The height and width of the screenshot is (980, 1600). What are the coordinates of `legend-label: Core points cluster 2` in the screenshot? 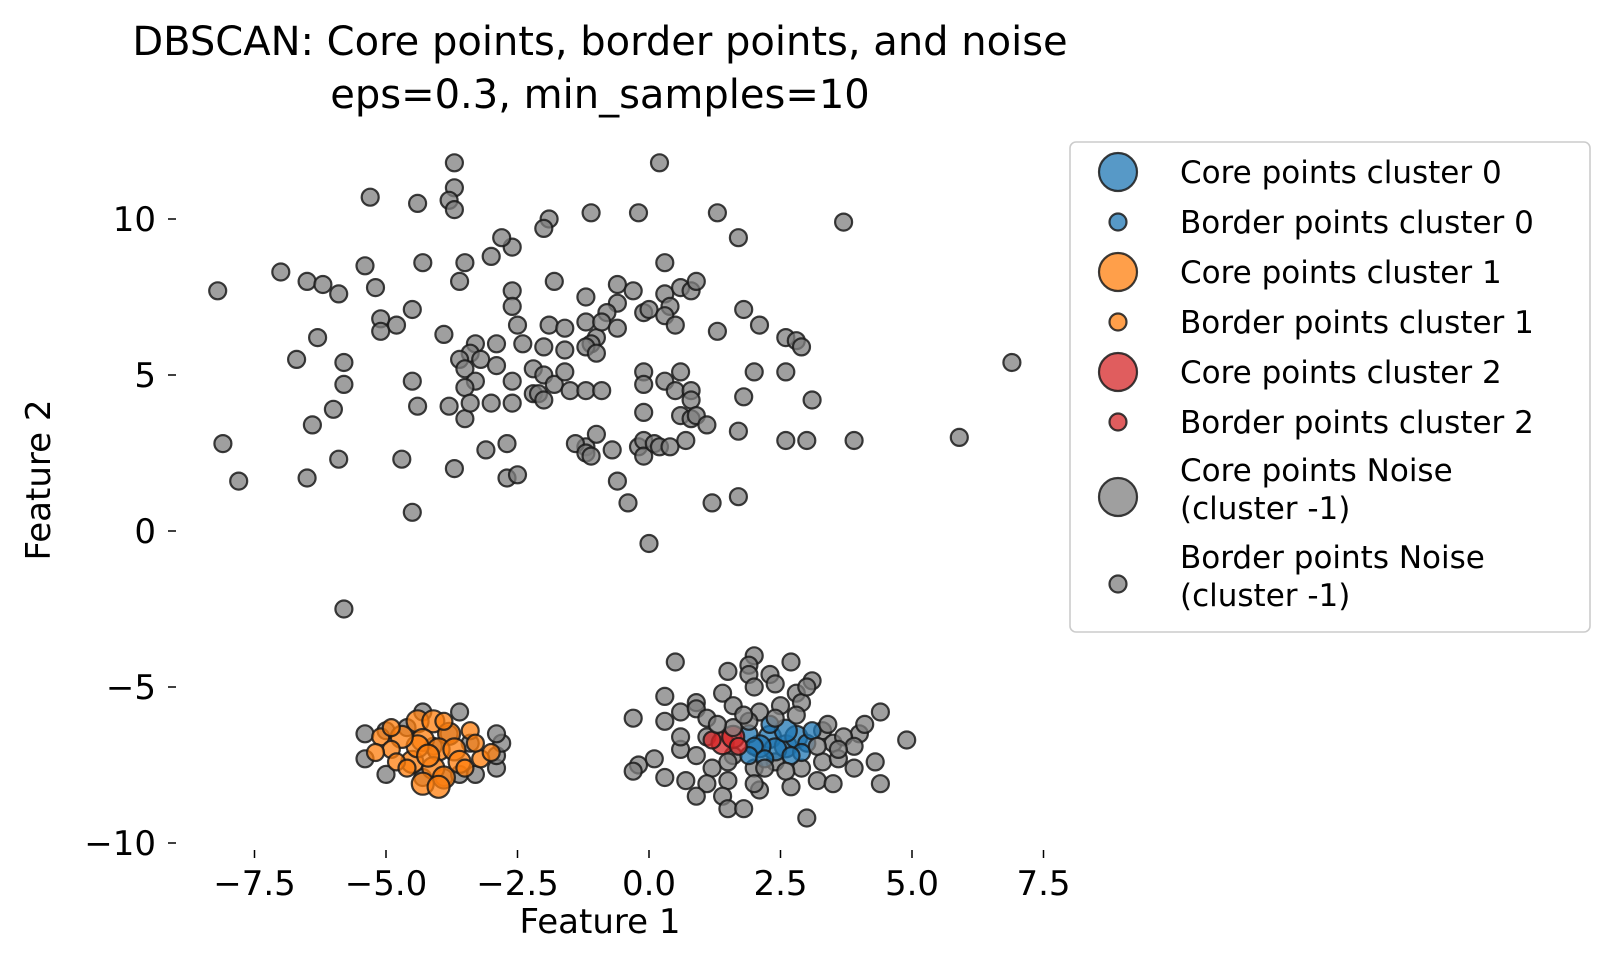 It's located at (1341, 373).